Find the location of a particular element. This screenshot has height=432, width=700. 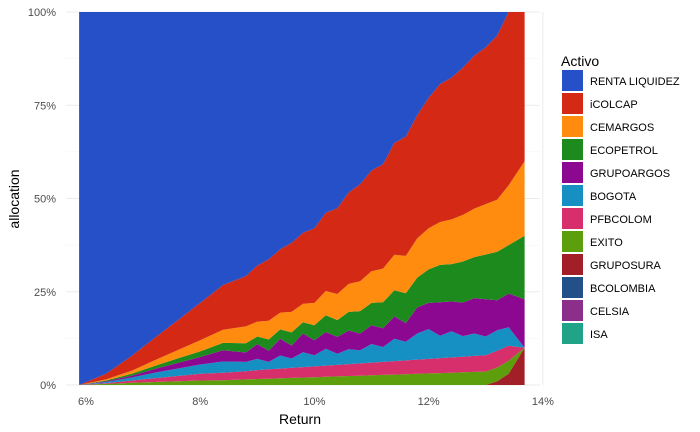

legend-key-exito is located at coordinates (572, 241).